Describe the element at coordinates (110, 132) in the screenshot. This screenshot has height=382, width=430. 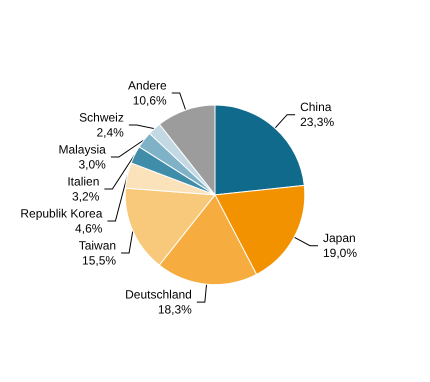
I see `data-label: 2,4%` at that location.